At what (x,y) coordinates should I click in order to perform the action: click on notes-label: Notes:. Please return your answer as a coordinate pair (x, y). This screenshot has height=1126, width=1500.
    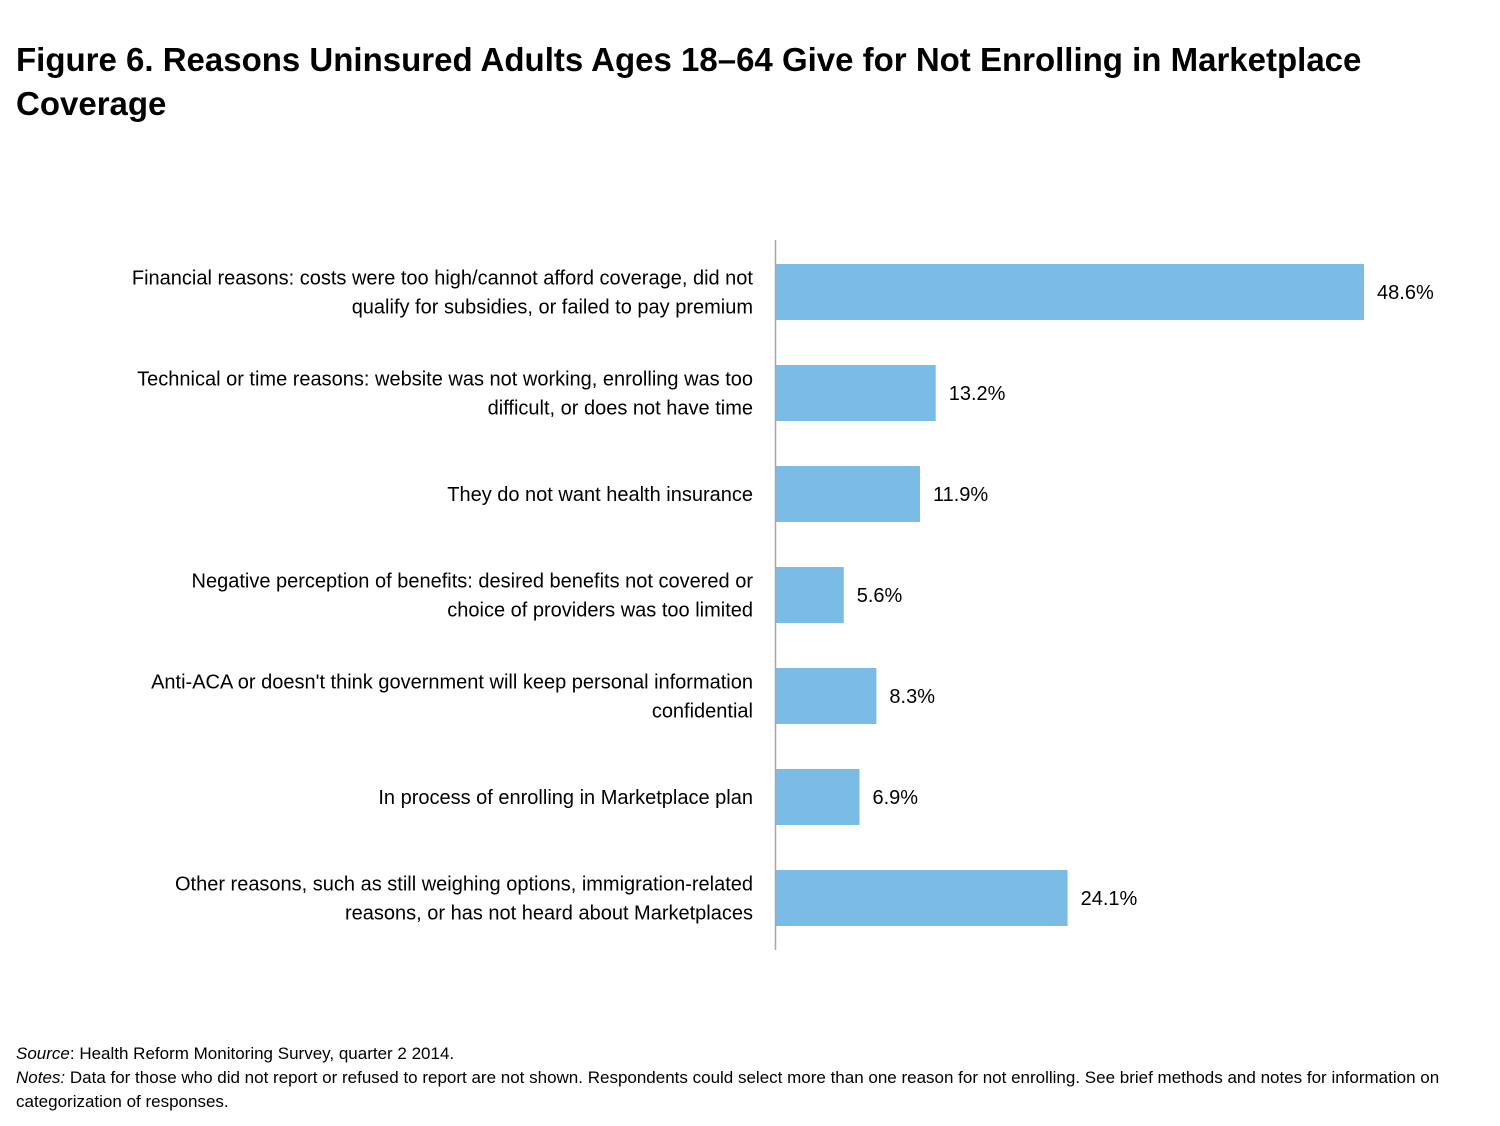
    Looking at the image, I should click on (41, 1077).